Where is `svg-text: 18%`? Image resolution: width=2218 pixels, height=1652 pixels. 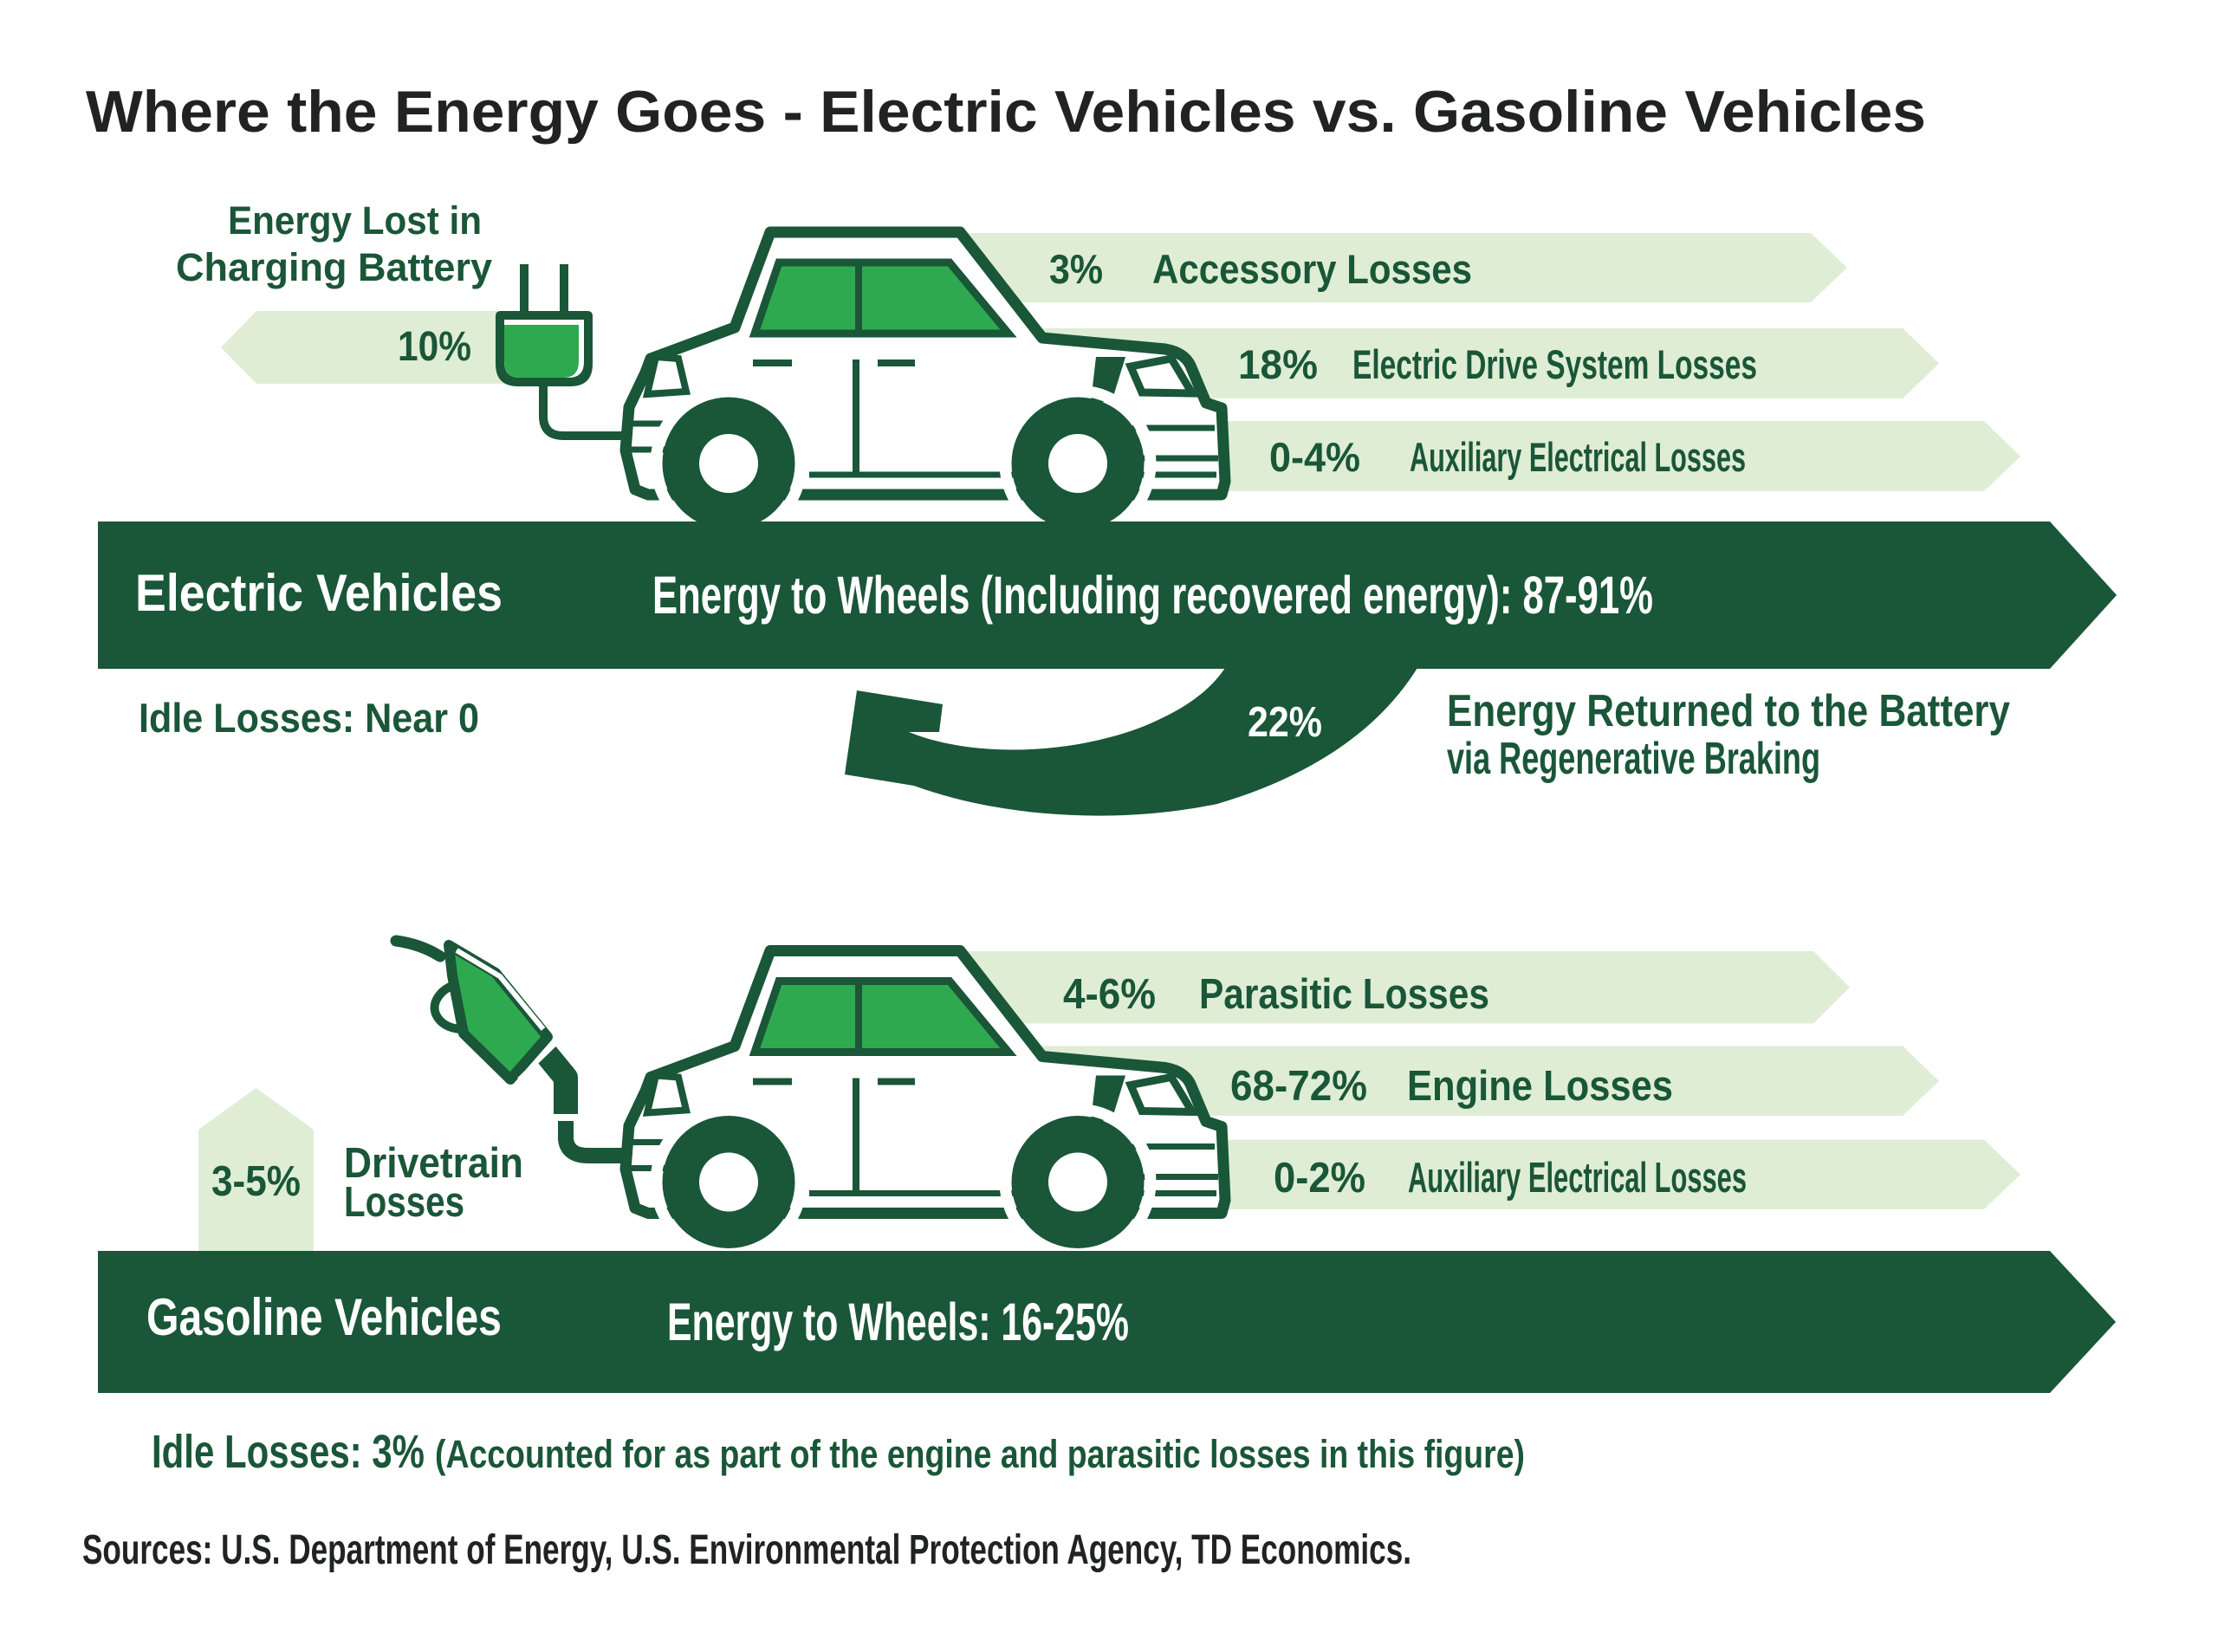
svg-text: 18% is located at coordinates (1278, 364).